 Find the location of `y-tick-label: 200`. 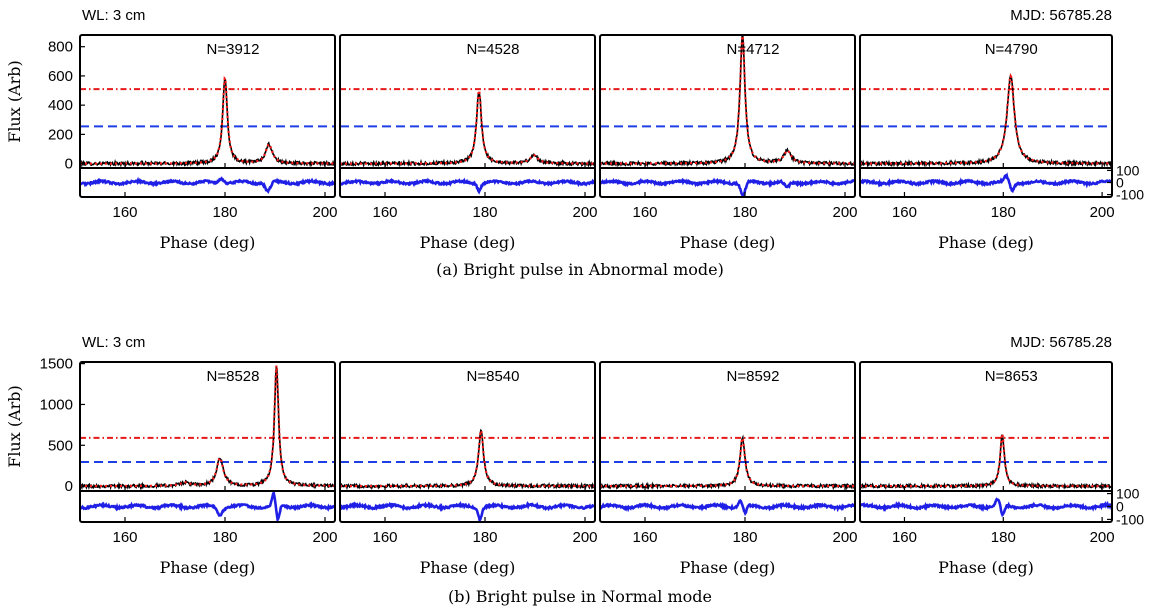

y-tick-label: 200 is located at coordinates (60, 134).